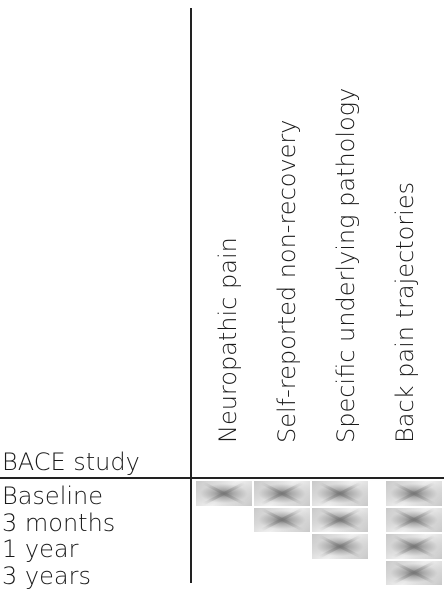 This screenshot has width=444, height=590. Describe the element at coordinates (287, 281) in the screenshot. I see `column-header-self-reported-non-recovery: Self-reported non-recovery` at that location.